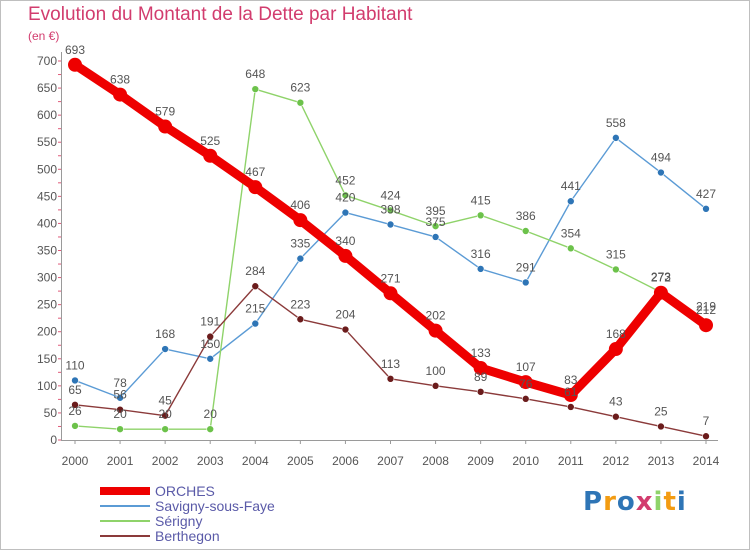  I want to click on data-label-berthegon: 61, so click(571, 392).